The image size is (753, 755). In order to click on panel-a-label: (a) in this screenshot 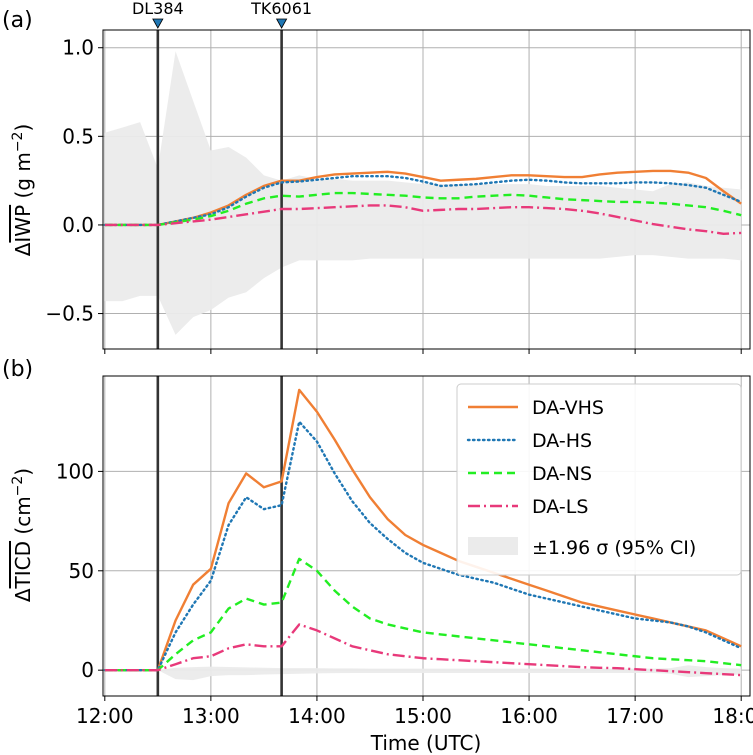, I will do `click(17, 20)`.